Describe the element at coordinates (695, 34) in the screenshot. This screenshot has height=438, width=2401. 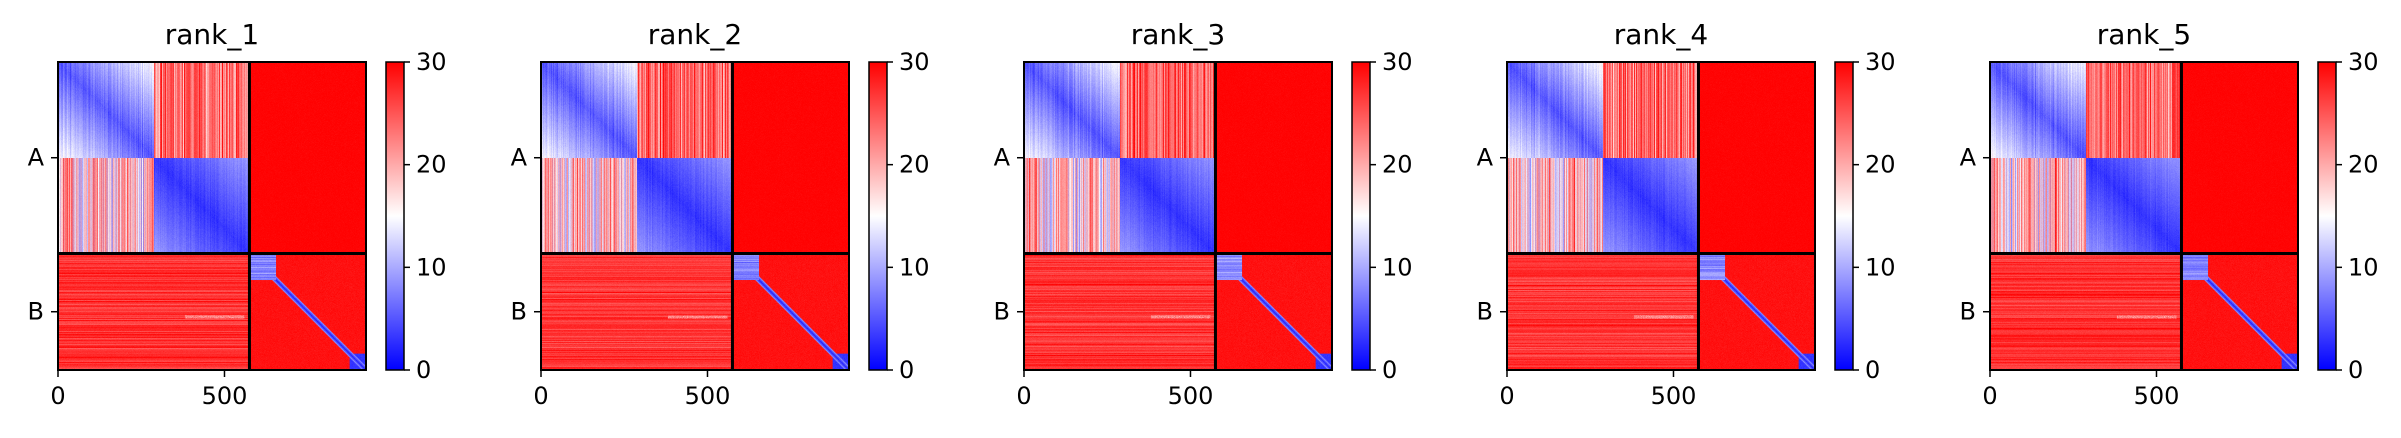
I see `chart-title: rank_2` at that location.